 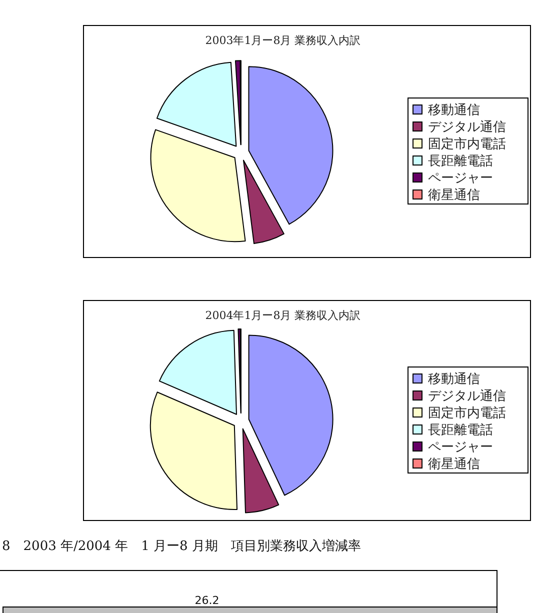 What do you see at coordinates (207, 600) in the screenshot?
I see `text: 26.2` at bounding box center [207, 600].